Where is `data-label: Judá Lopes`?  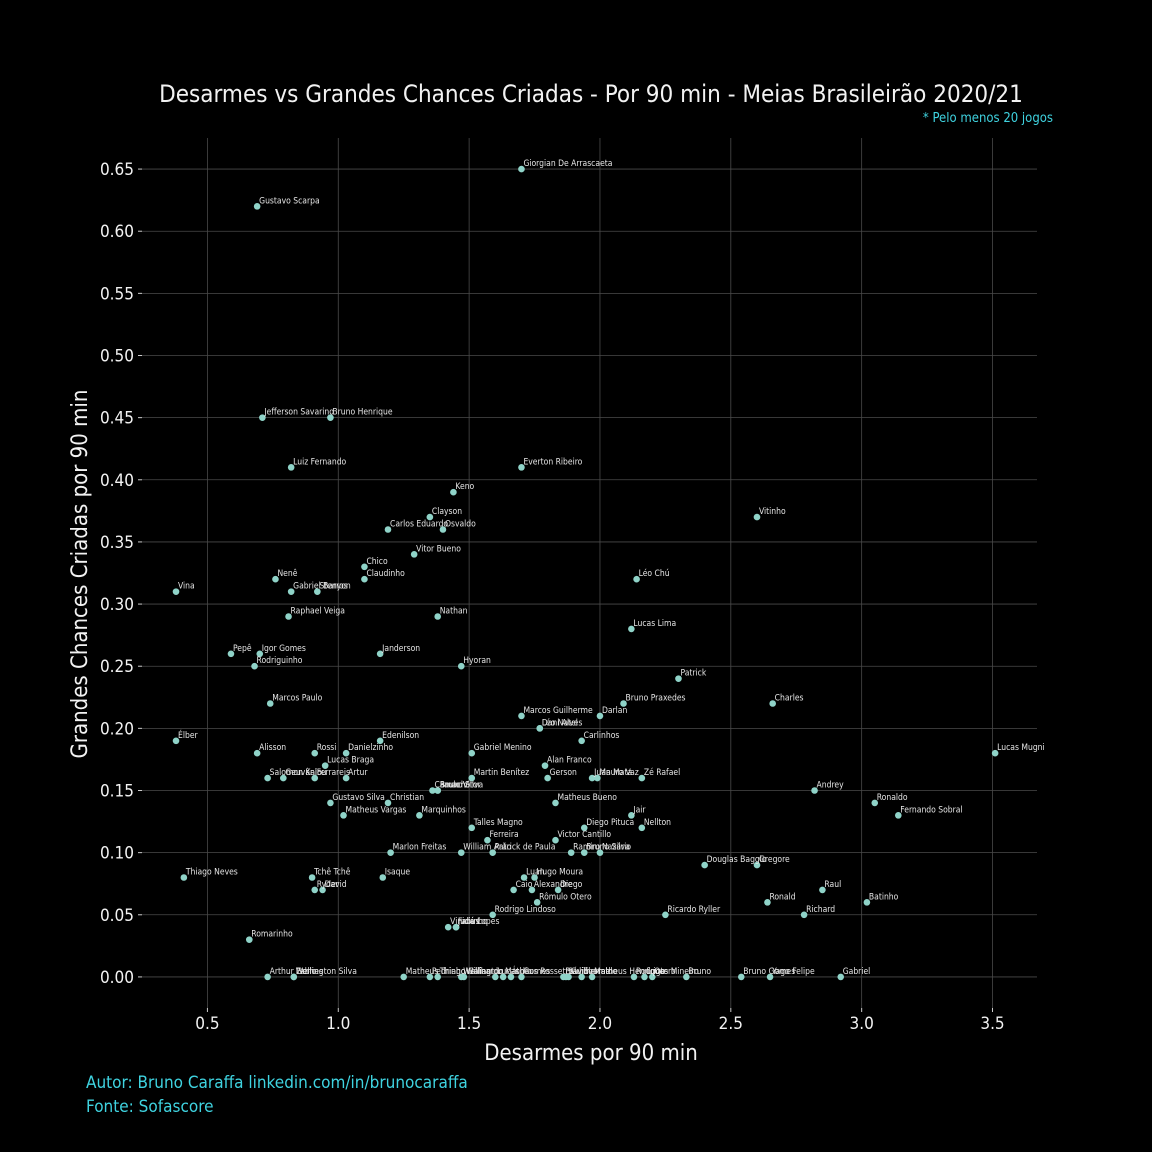 data-label: Judá Lopes is located at coordinates (478, 922).